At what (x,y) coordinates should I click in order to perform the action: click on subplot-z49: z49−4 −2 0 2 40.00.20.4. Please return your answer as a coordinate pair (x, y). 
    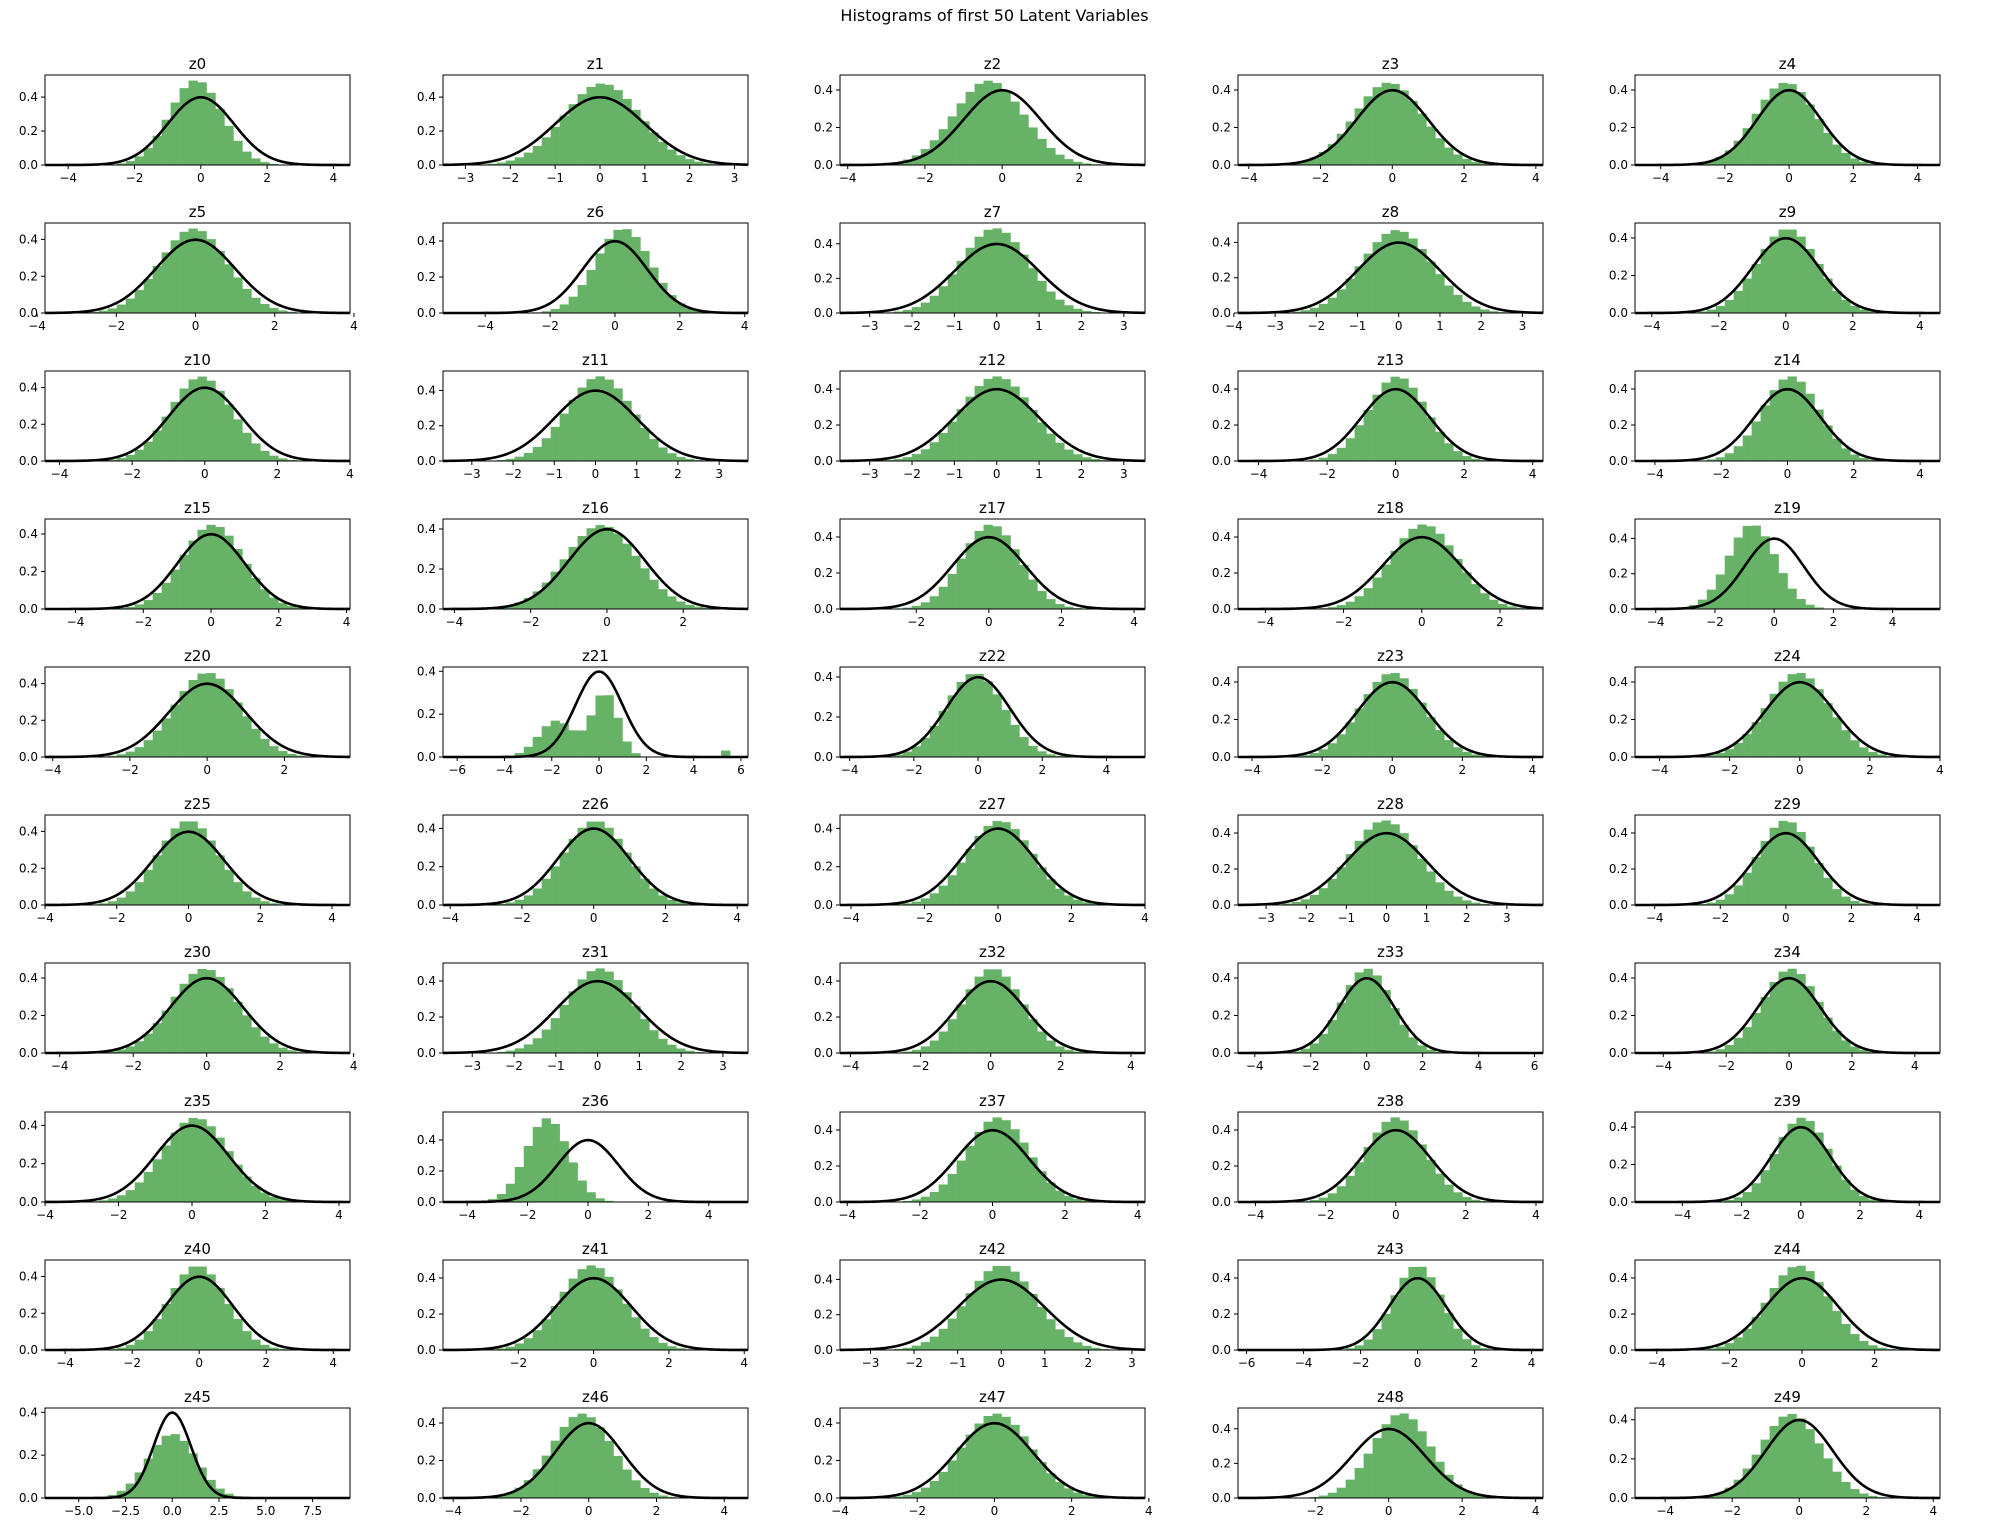
    Looking at the image, I should click on (1775, 1453).